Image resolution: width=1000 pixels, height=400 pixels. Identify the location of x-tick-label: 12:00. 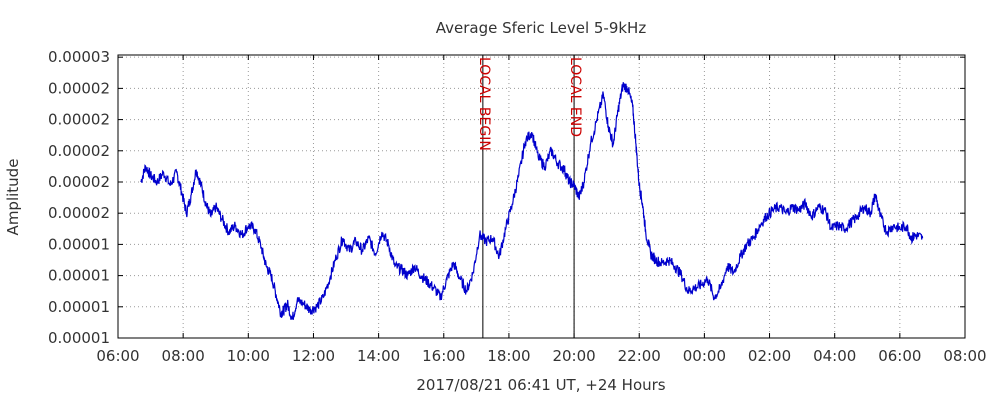
(313, 356).